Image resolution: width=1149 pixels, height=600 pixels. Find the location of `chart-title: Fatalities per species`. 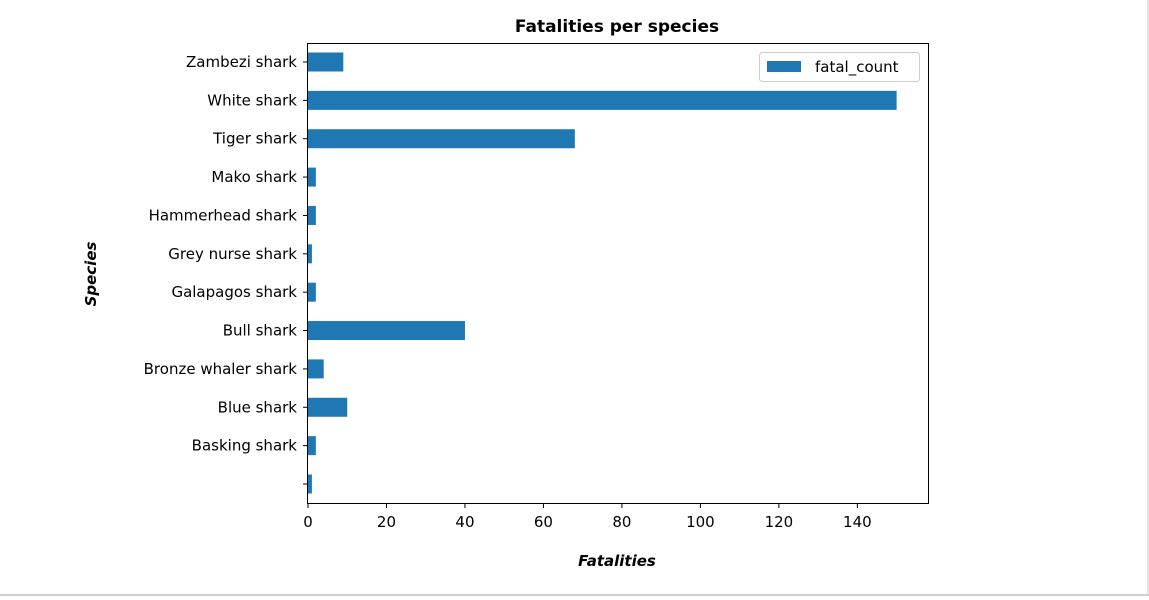

chart-title: Fatalities per species is located at coordinates (617, 27).